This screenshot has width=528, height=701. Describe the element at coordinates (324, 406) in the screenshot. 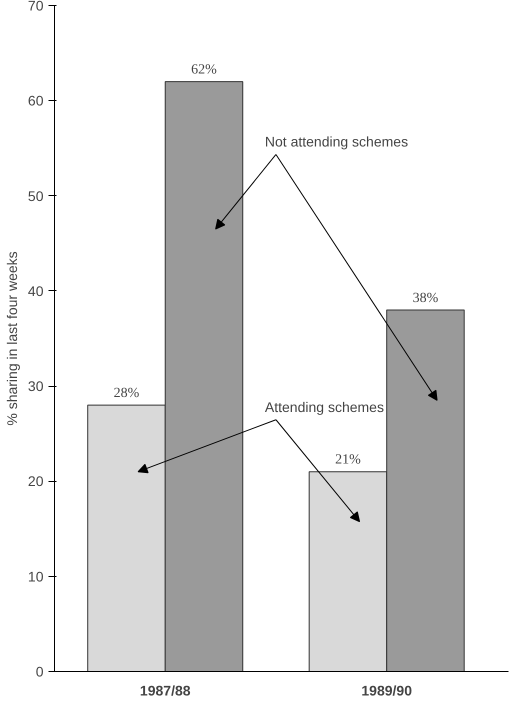

I see `text: Attending schemes` at that location.